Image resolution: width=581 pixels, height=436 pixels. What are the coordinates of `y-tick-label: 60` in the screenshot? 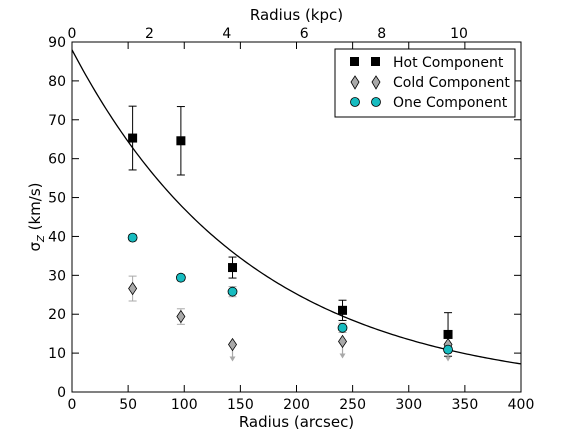 It's located at (57, 160).